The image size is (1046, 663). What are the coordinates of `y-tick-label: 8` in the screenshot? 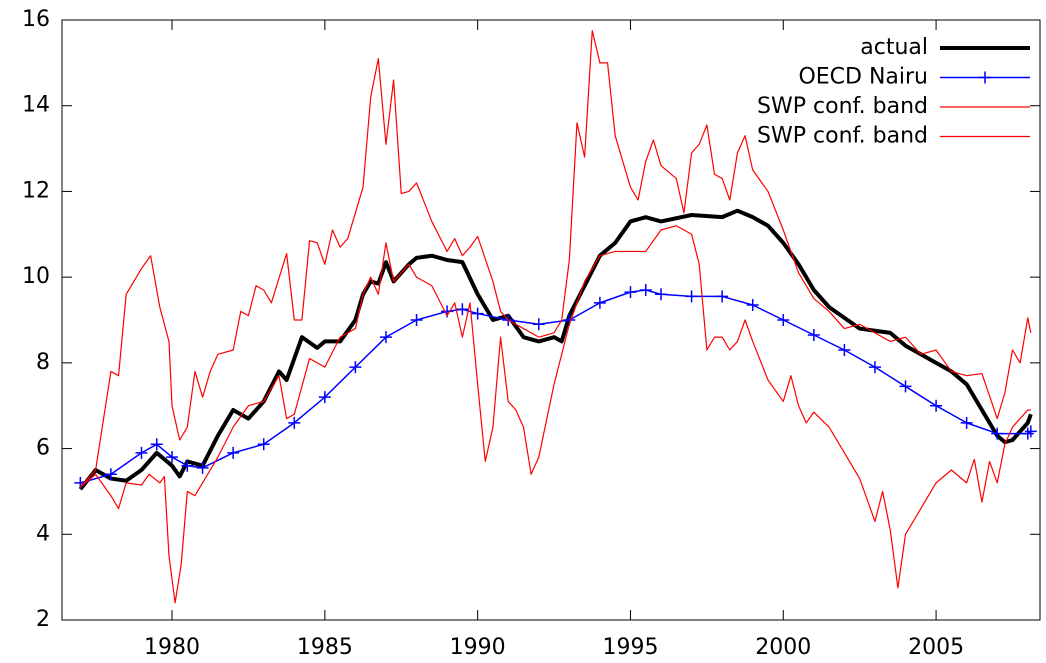 It's located at (43, 362).